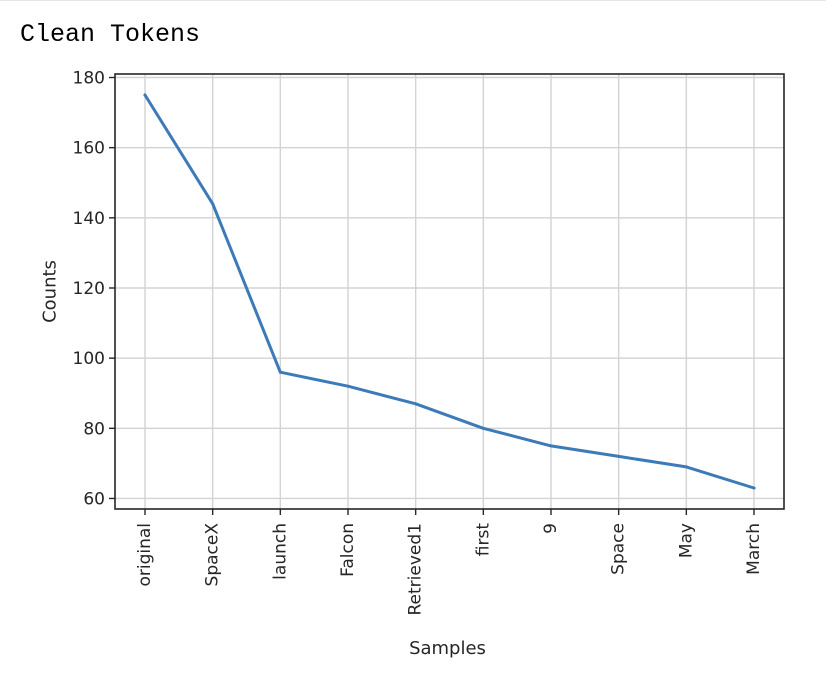 This screenshot has width=826, height=686. What do you see at coordinates (619, 549) in the screenshot?
I see `x-tick-label: Space` at bounding box center [619, 549].